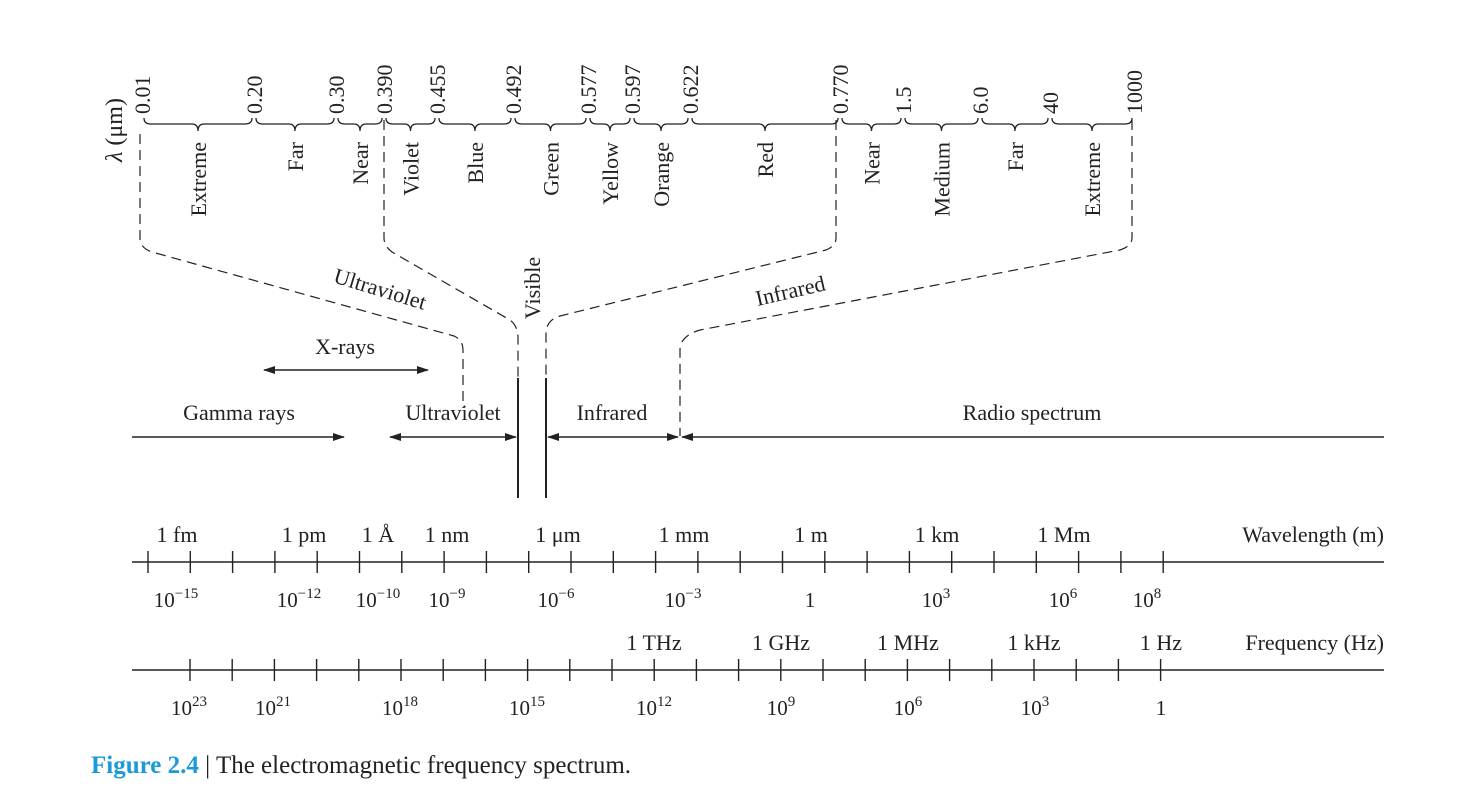 This screenshot has width=1482, height=795. What do you see at coordinates (299, 599) in the screenshot?
I see `wavelength-power-label: 10−12` at bounding box center [299, 599].